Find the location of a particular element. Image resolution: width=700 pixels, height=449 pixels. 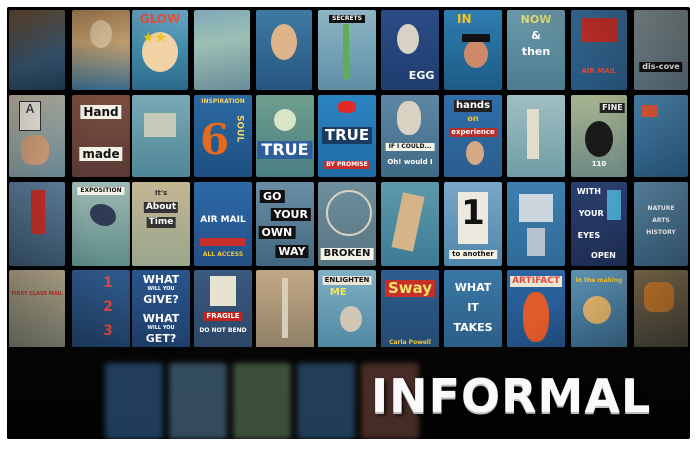

card-text: 3 is located at coordinates (108, 331).